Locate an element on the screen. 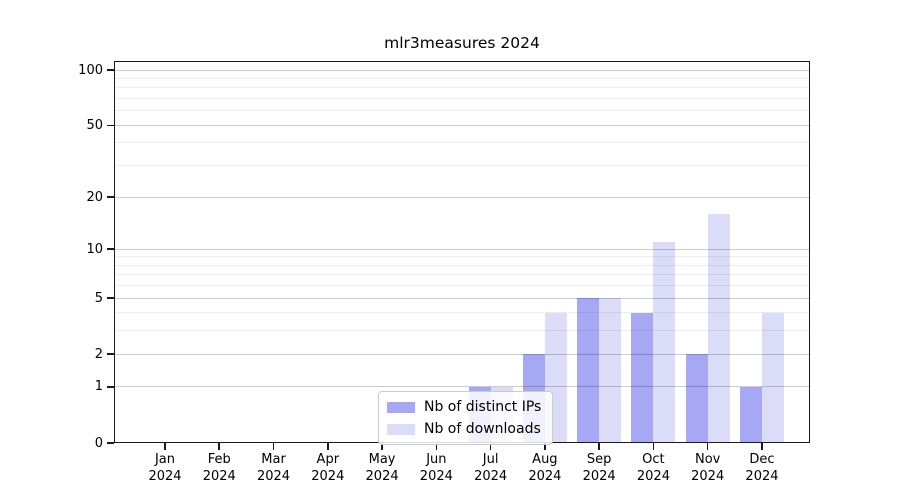 The width and height of the screenshot is (900, 500). x-tick-month: Aug is located at coordinates (545, 459).